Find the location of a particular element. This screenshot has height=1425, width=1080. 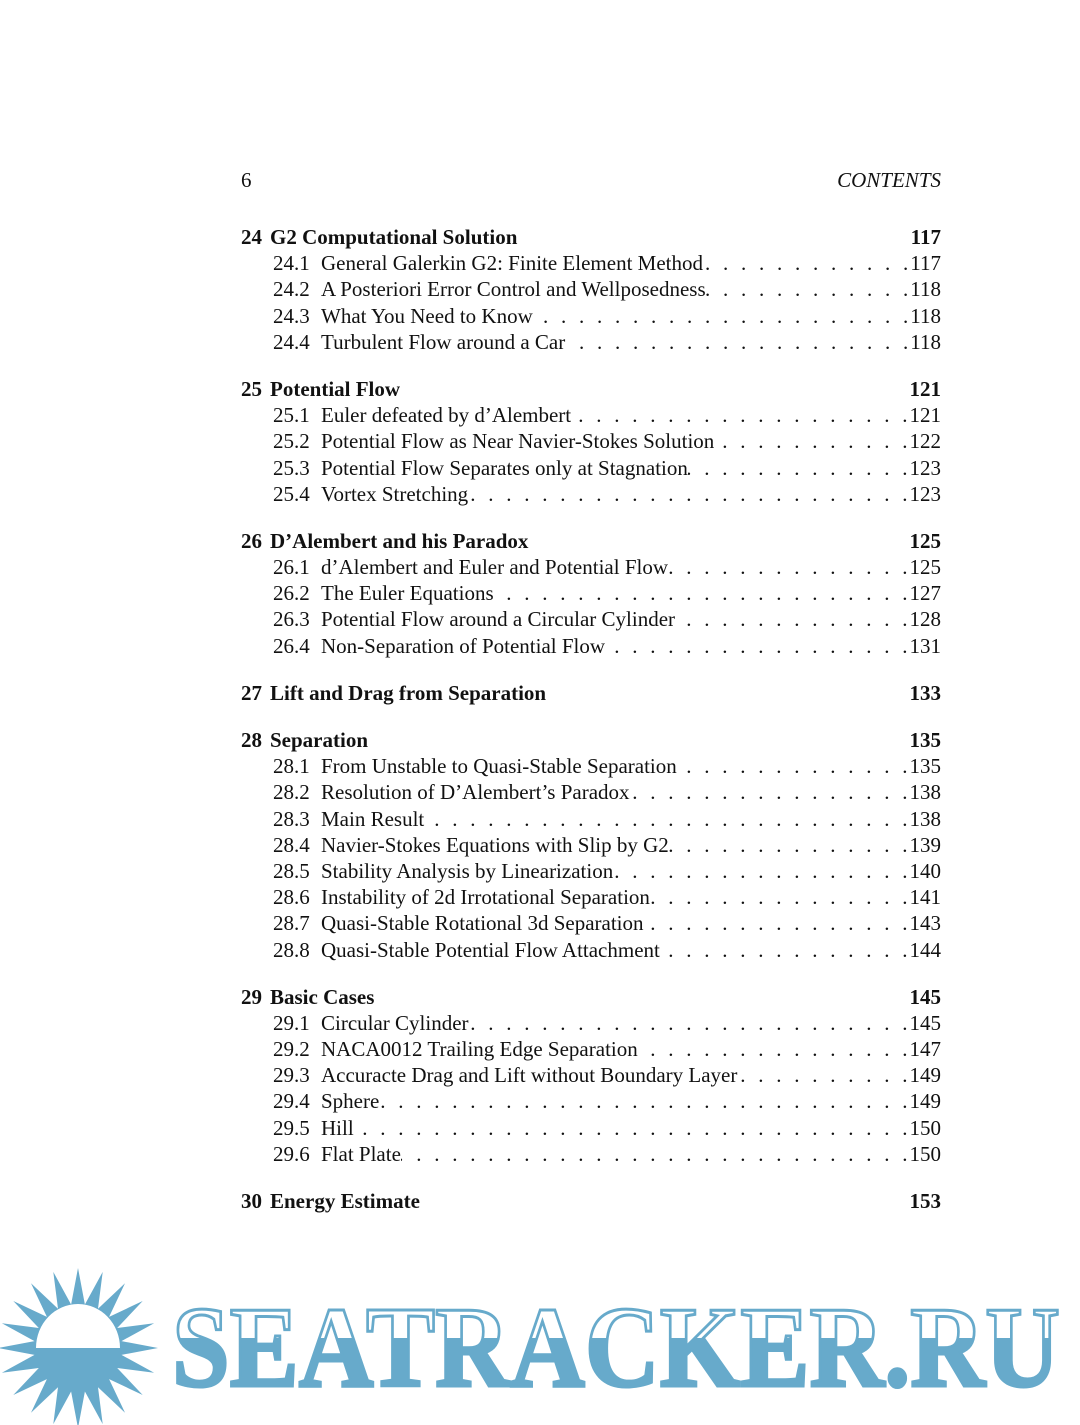

section-title: Navier-Stokes Equations with Slip by G2 is located at coordinates (495, 844).